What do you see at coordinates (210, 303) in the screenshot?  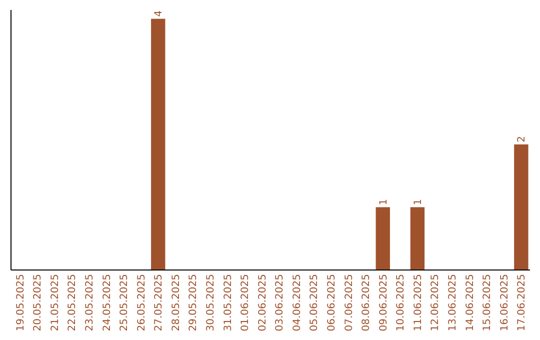 I see `x-tick-label: 30.05.2025` at bounding box center [210, 303].